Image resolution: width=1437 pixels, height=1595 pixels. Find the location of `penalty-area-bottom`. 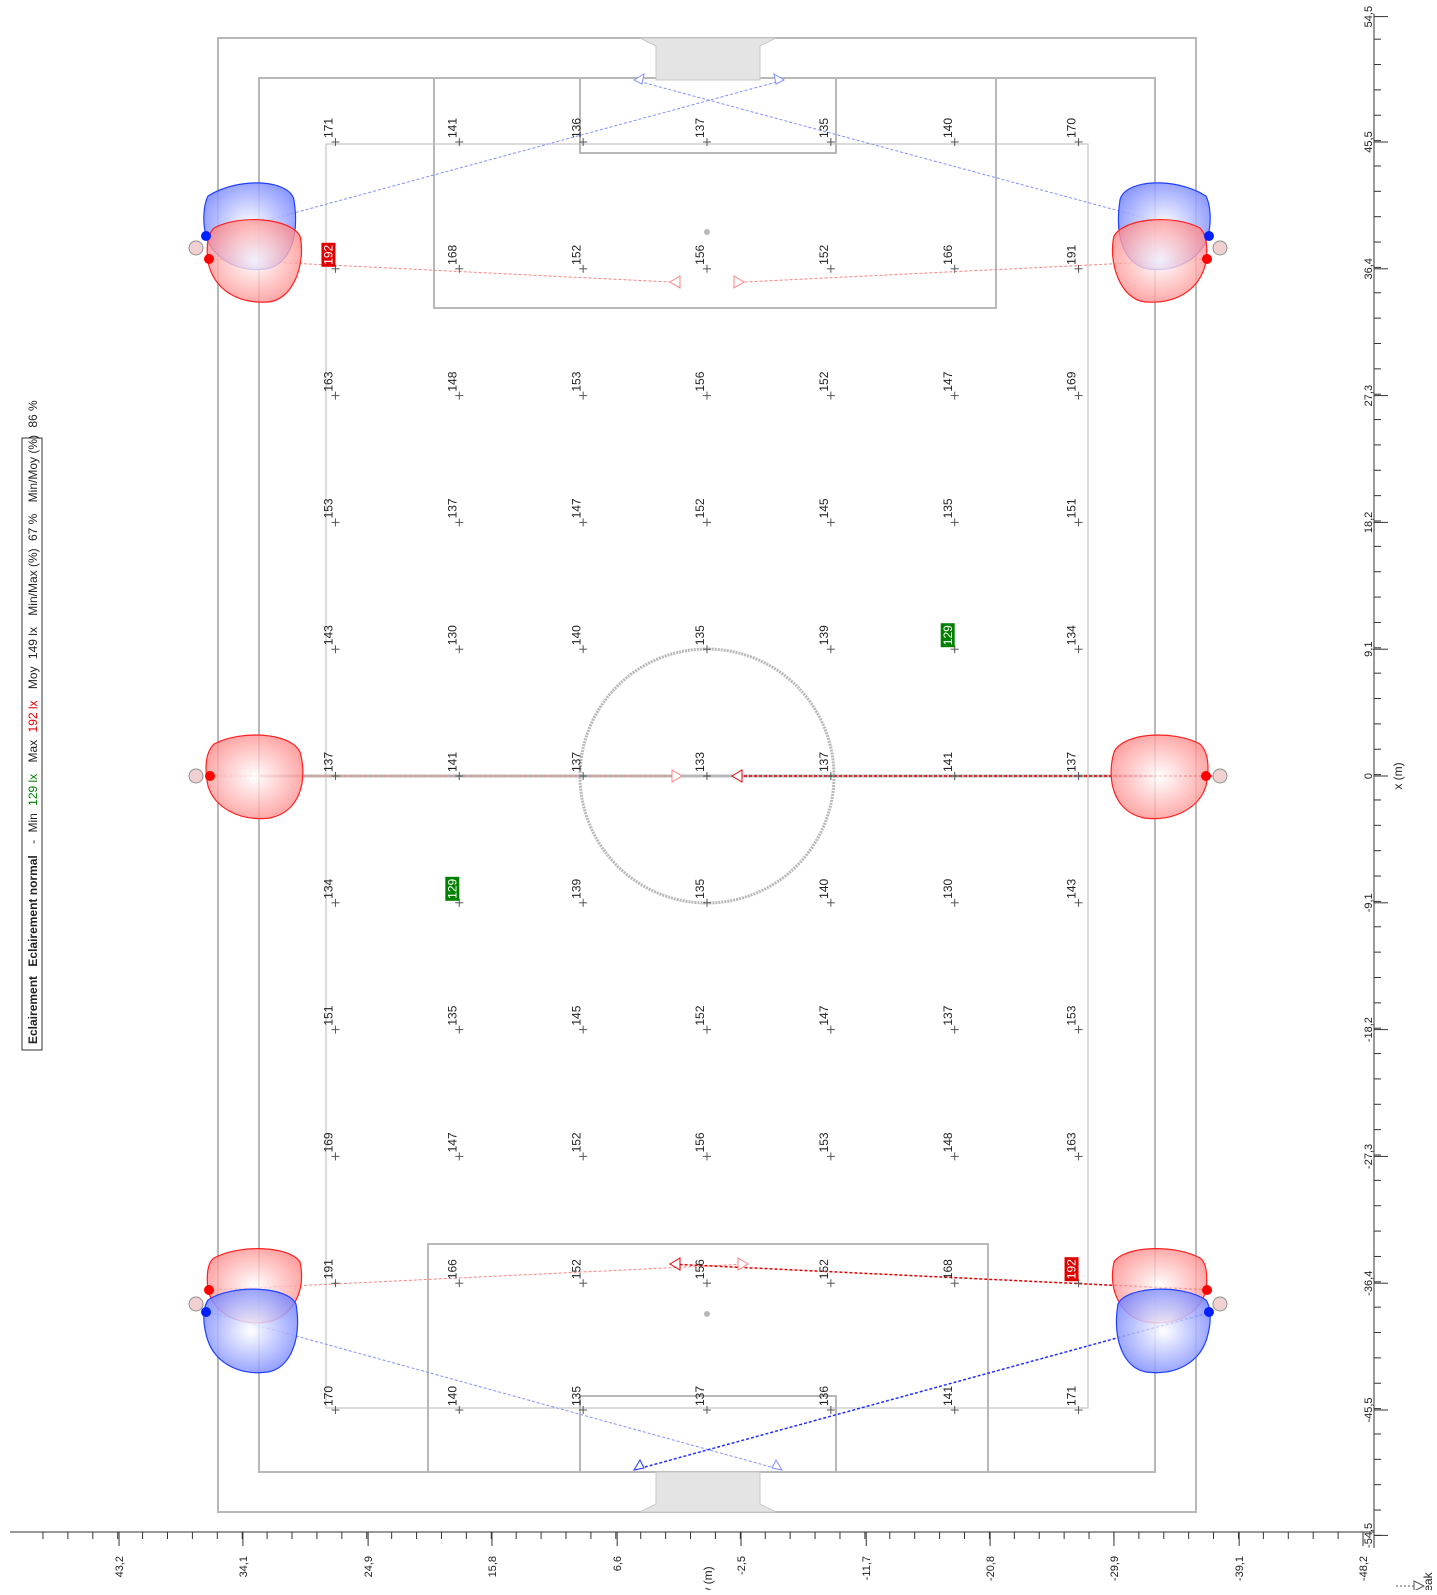

penalty-area-bottom is located at coordinates (708, 1358).